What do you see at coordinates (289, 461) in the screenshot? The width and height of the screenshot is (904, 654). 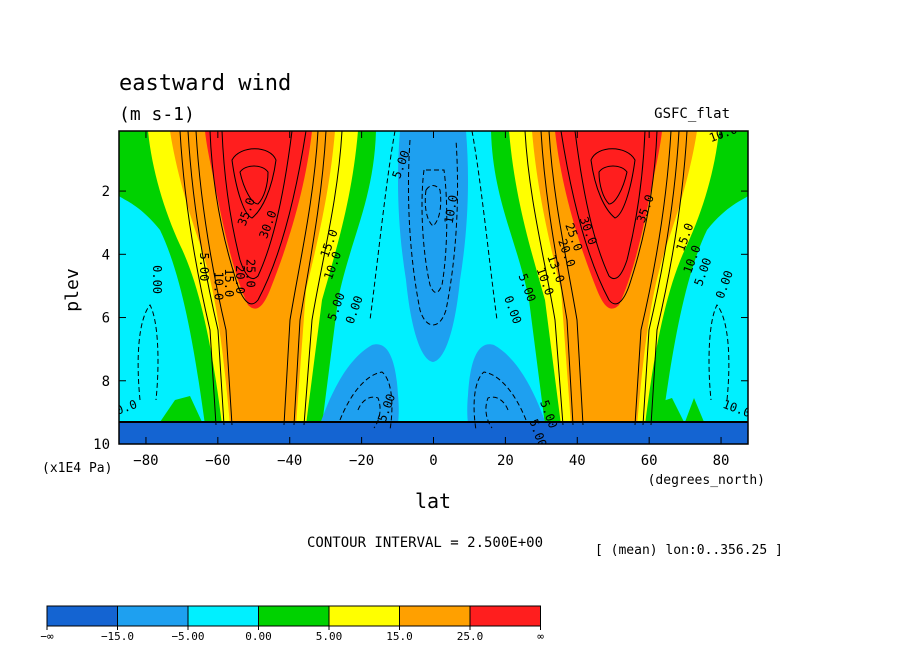 I see `x-tick-label: −40` at bounding box center [289, 461].